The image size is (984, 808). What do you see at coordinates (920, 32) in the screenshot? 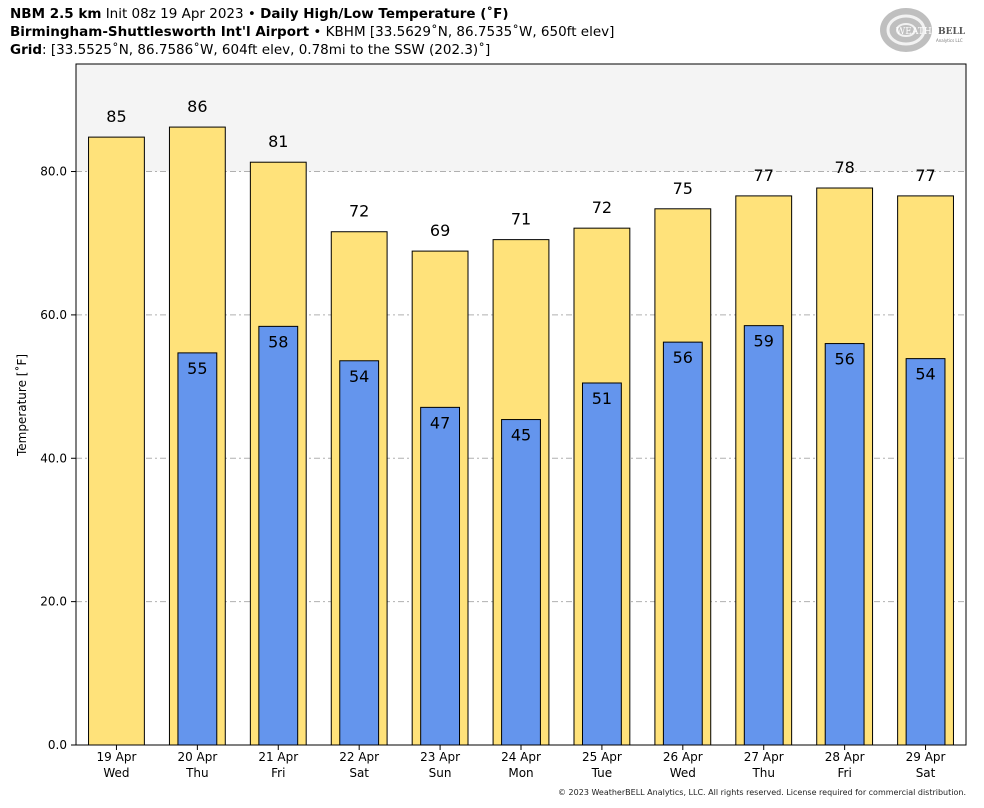
I see `logo-text-main: WEATHER` at bounding box center [920, 32].